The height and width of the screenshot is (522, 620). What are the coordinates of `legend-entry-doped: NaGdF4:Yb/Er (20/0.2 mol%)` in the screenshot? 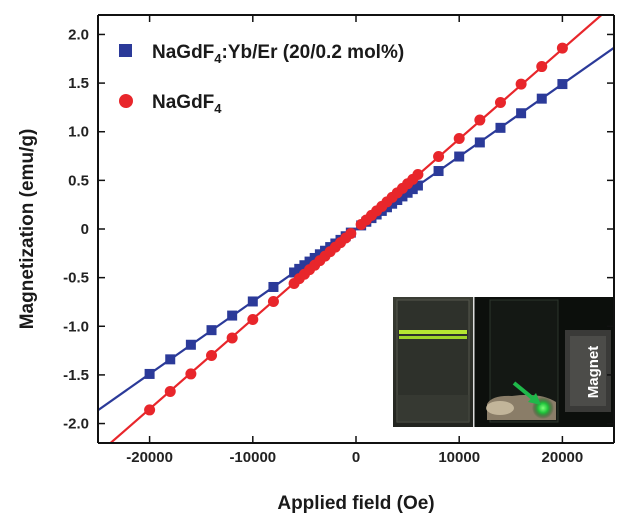 It's located at (278, 54).